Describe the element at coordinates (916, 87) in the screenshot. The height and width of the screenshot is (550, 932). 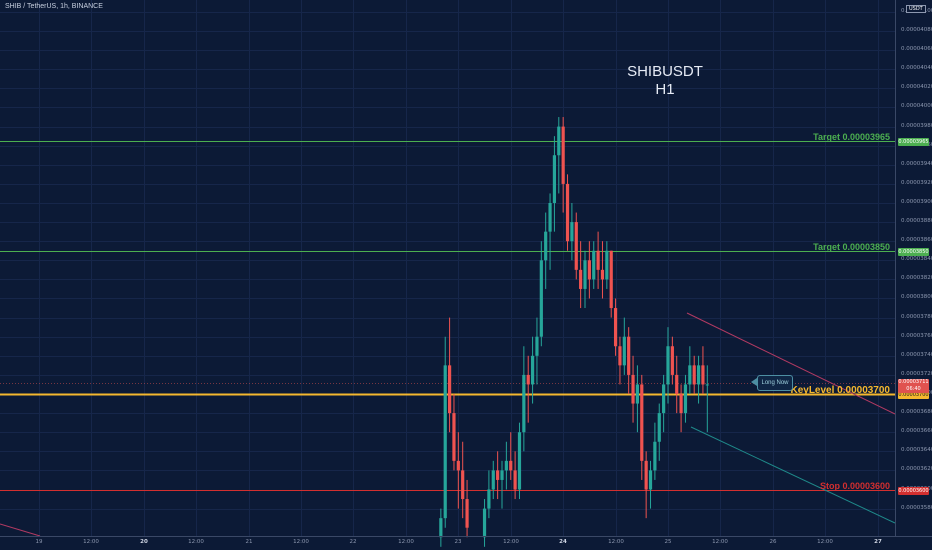
I see `price-tick-label: 0.00004020` at that location.